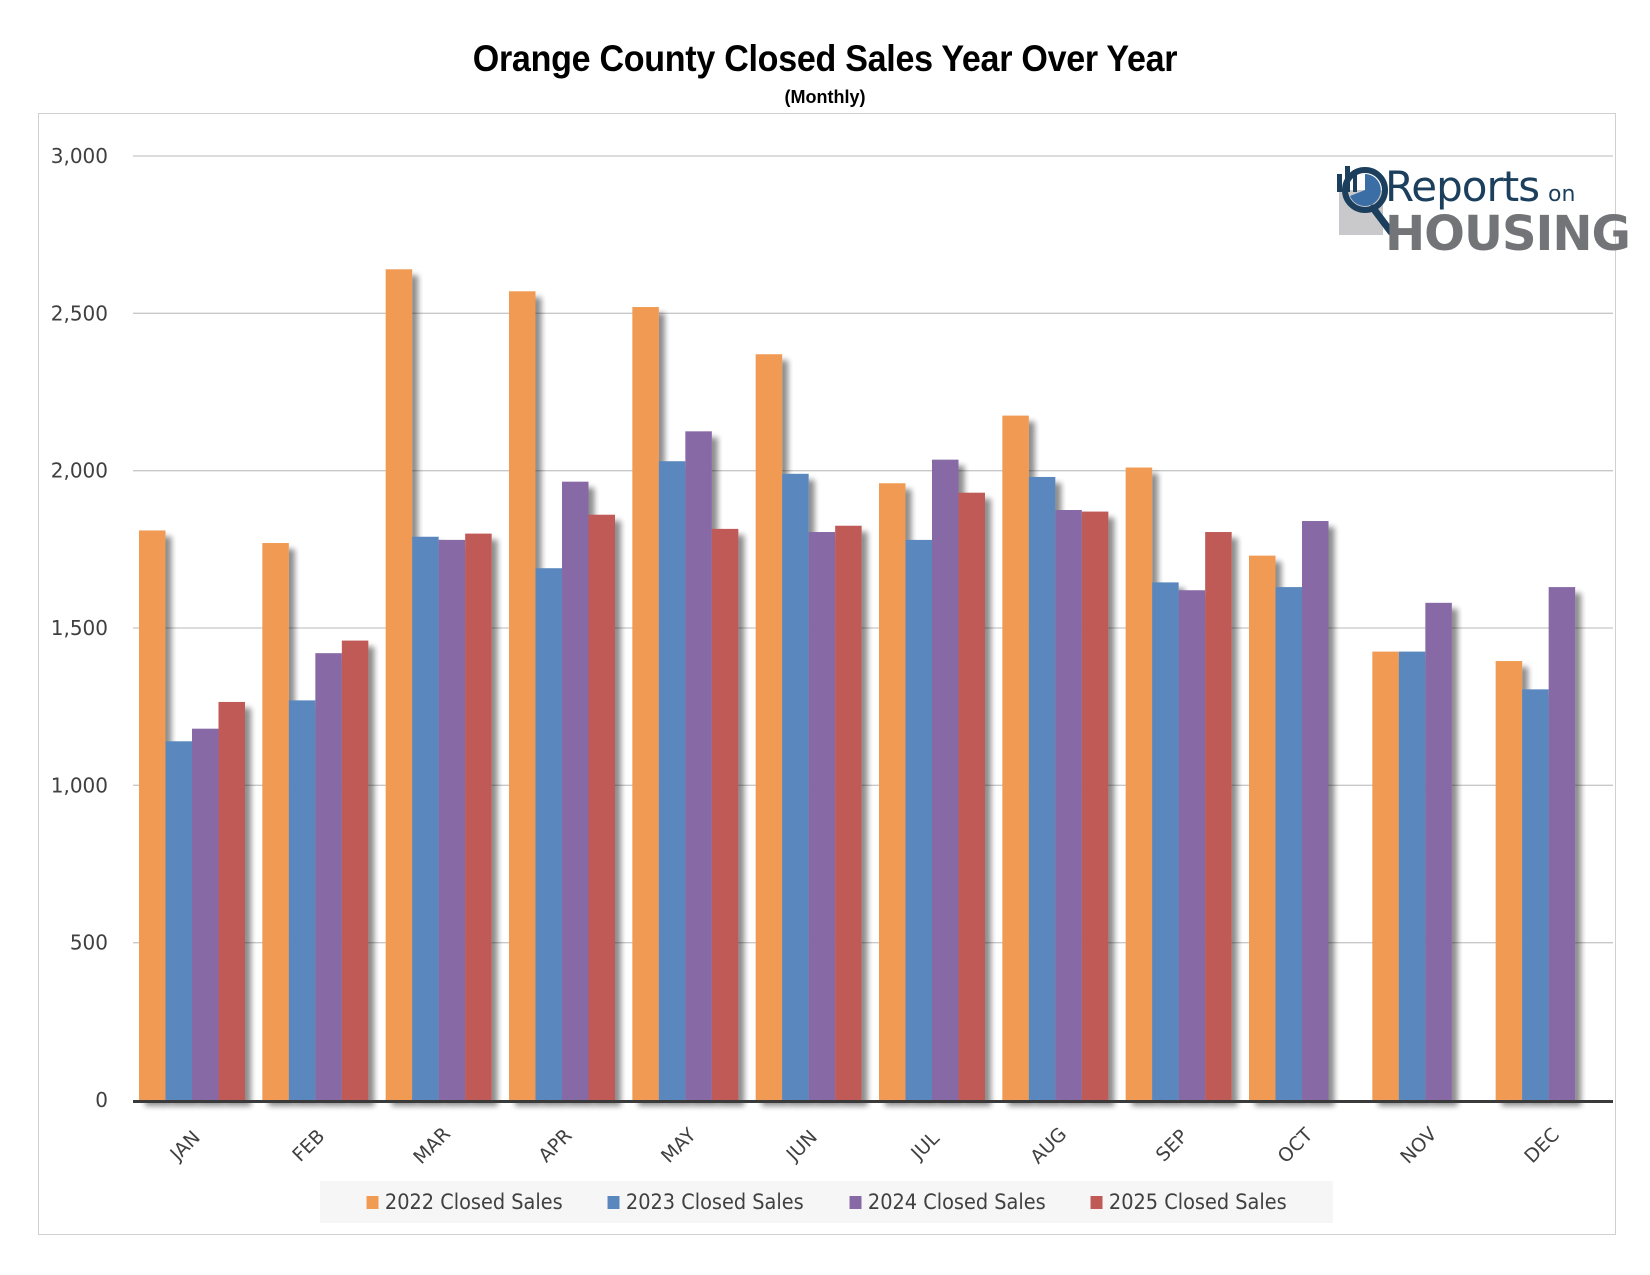 Image resolution: width=1650 pixels, height=1275 pixels. What do you see at coordinates (925, 1146) in the screenshot?
I see `x-tick-label: JUL` at bounding box center [925, 1146].